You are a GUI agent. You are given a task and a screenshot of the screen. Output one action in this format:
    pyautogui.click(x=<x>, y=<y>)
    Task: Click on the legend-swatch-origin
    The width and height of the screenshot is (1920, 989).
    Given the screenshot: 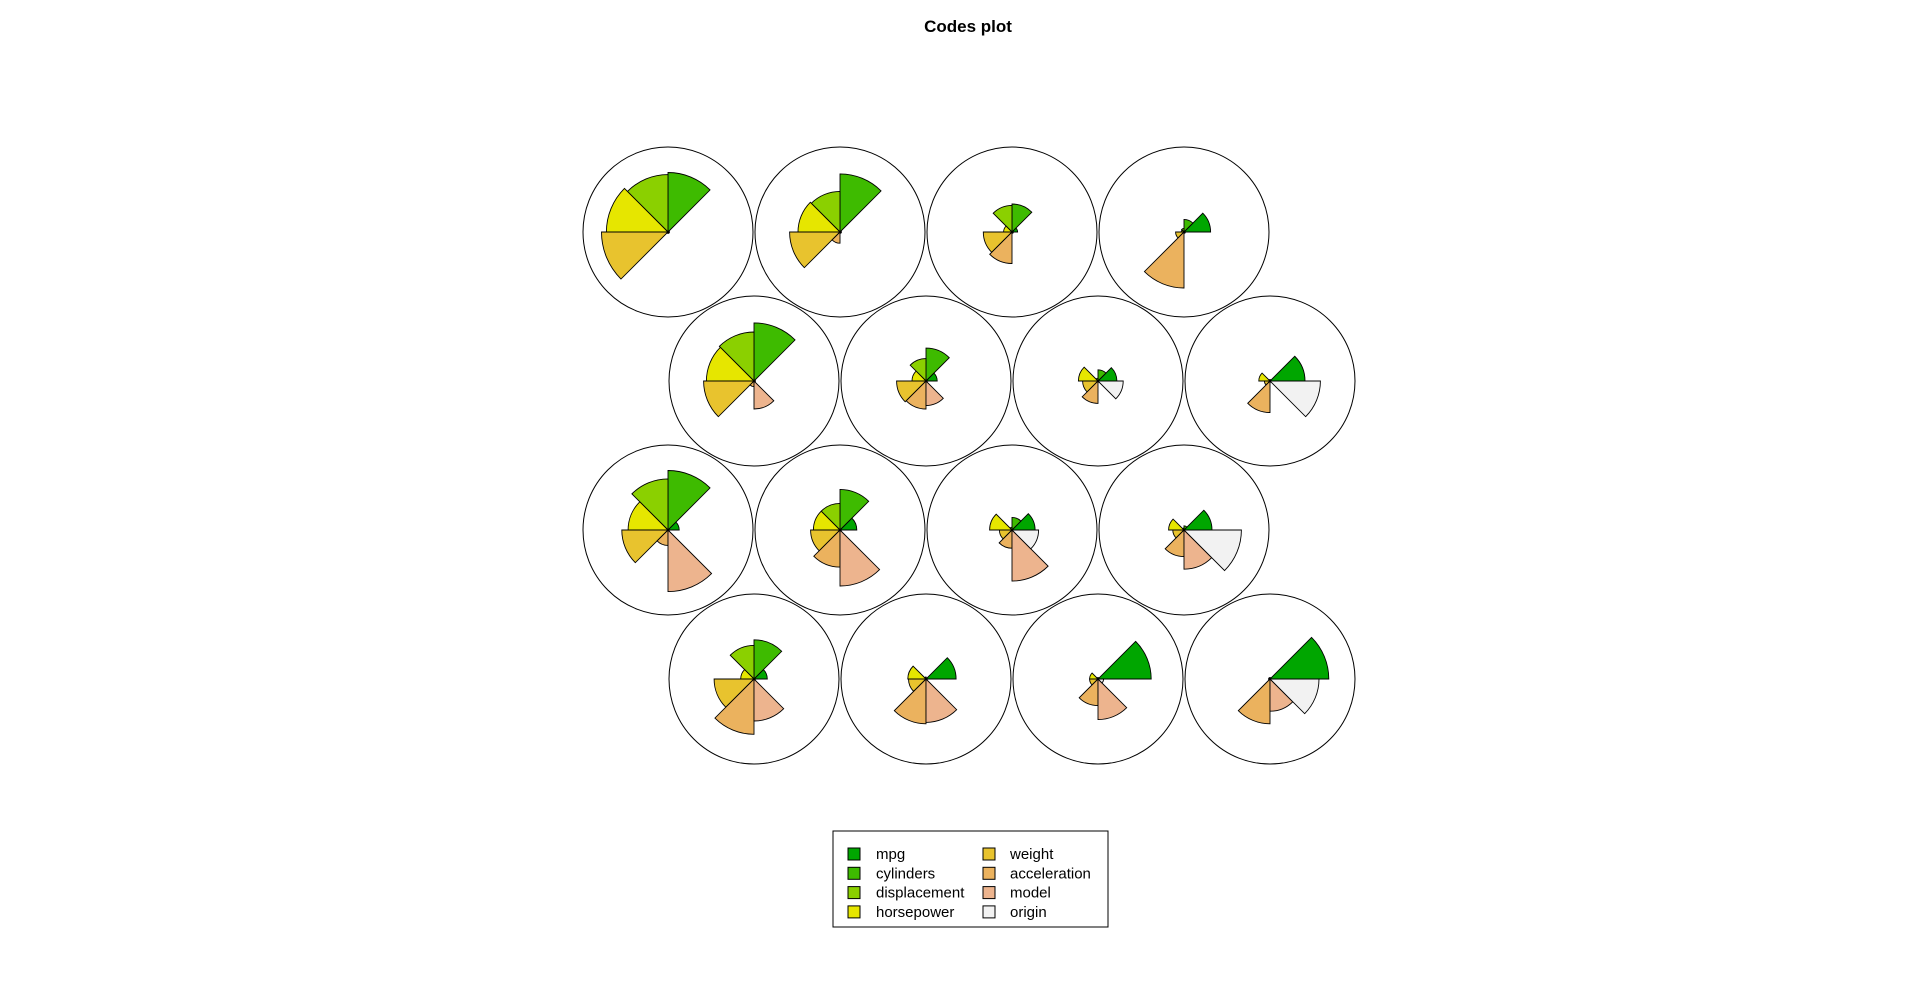 What is the action you would take?
    pyautogui.click(x=989, y=912)
    